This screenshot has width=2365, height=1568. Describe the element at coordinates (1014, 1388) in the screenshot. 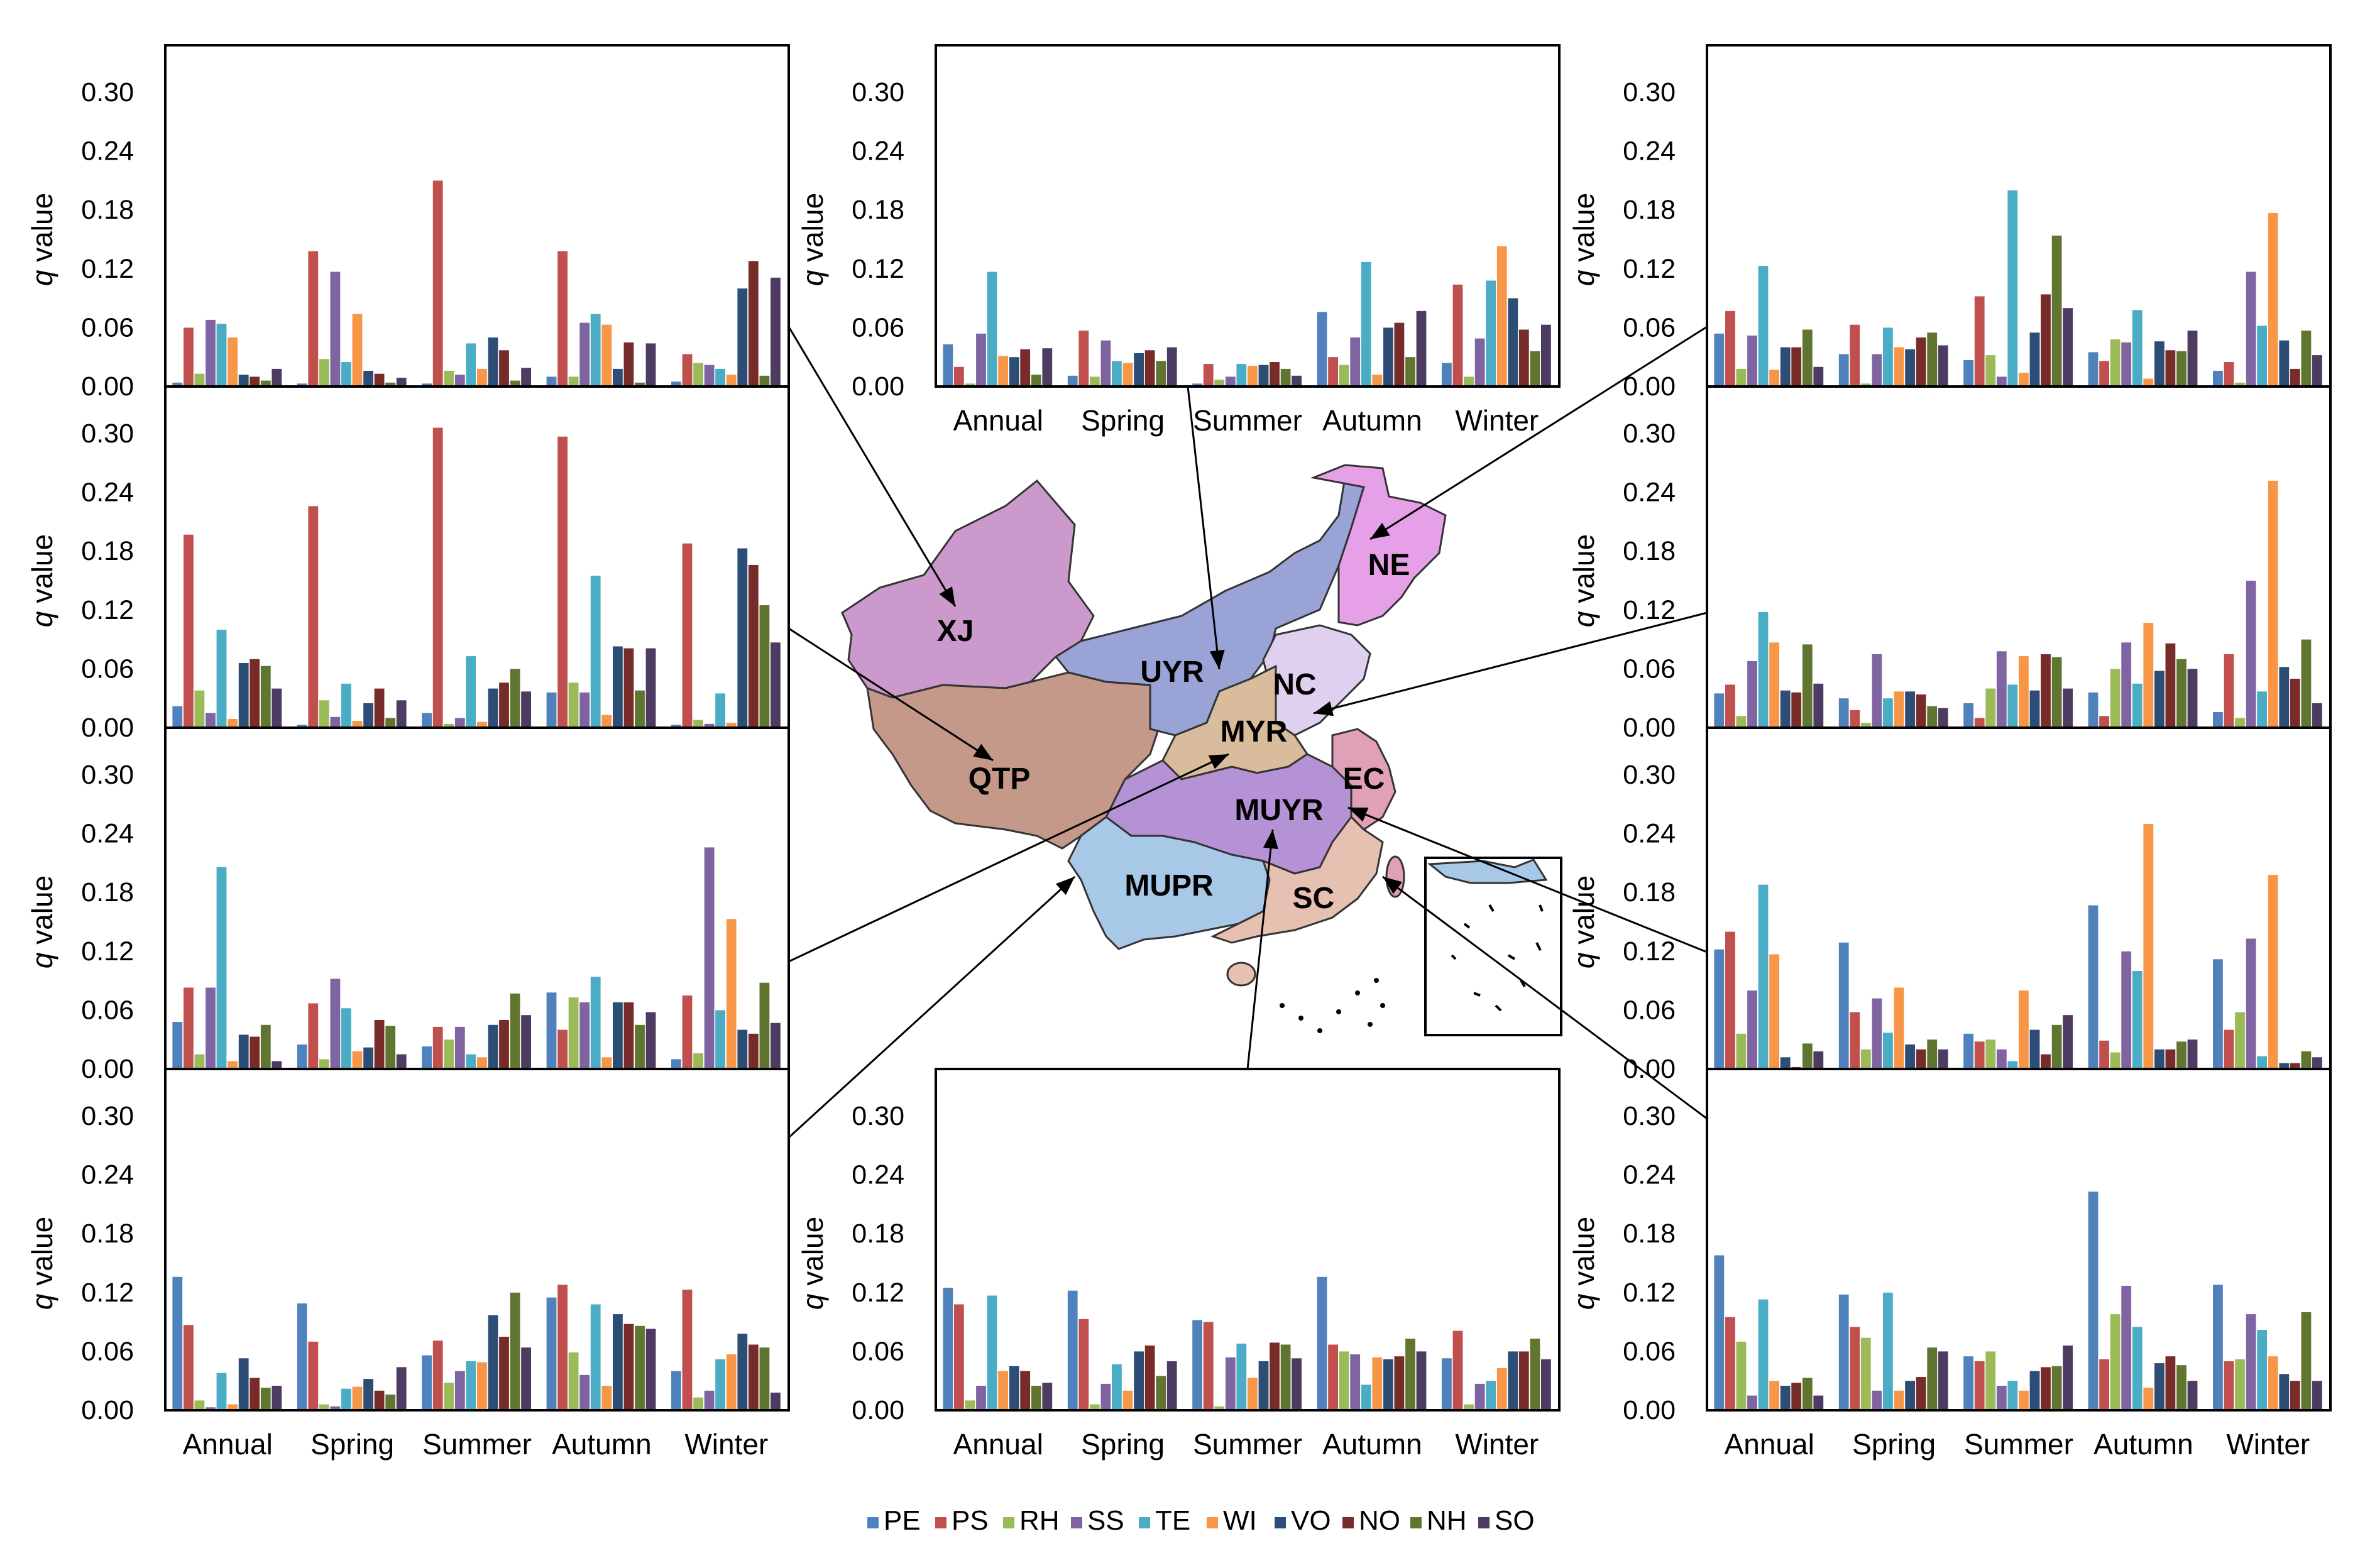

I see `bar-muyr-annual-vo` at that location.